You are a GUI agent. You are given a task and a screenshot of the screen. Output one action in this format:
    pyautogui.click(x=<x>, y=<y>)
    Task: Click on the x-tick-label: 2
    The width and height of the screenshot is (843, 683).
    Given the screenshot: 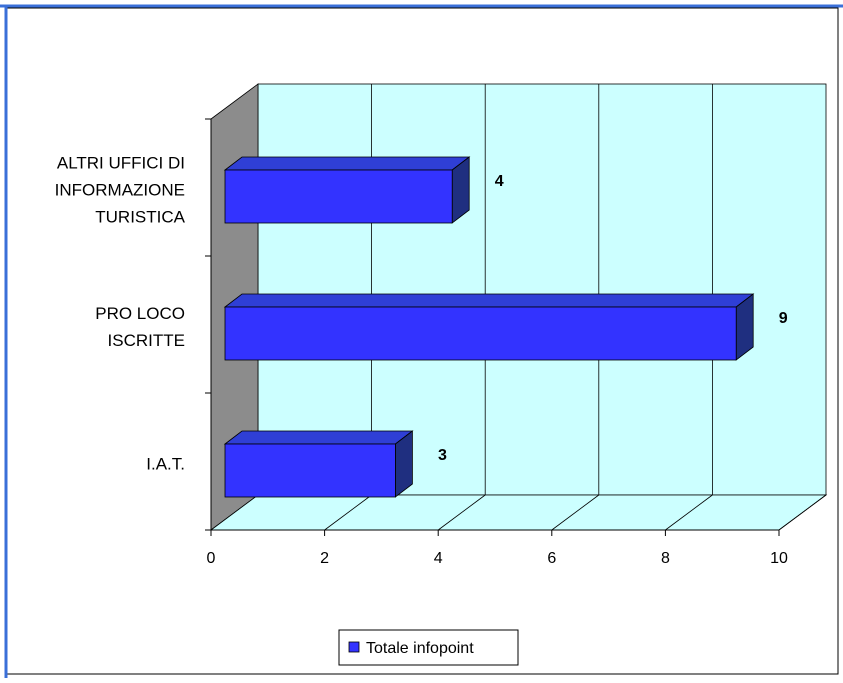 What is the action you would take?
    pyautogui.click(x=324, y=558)
    